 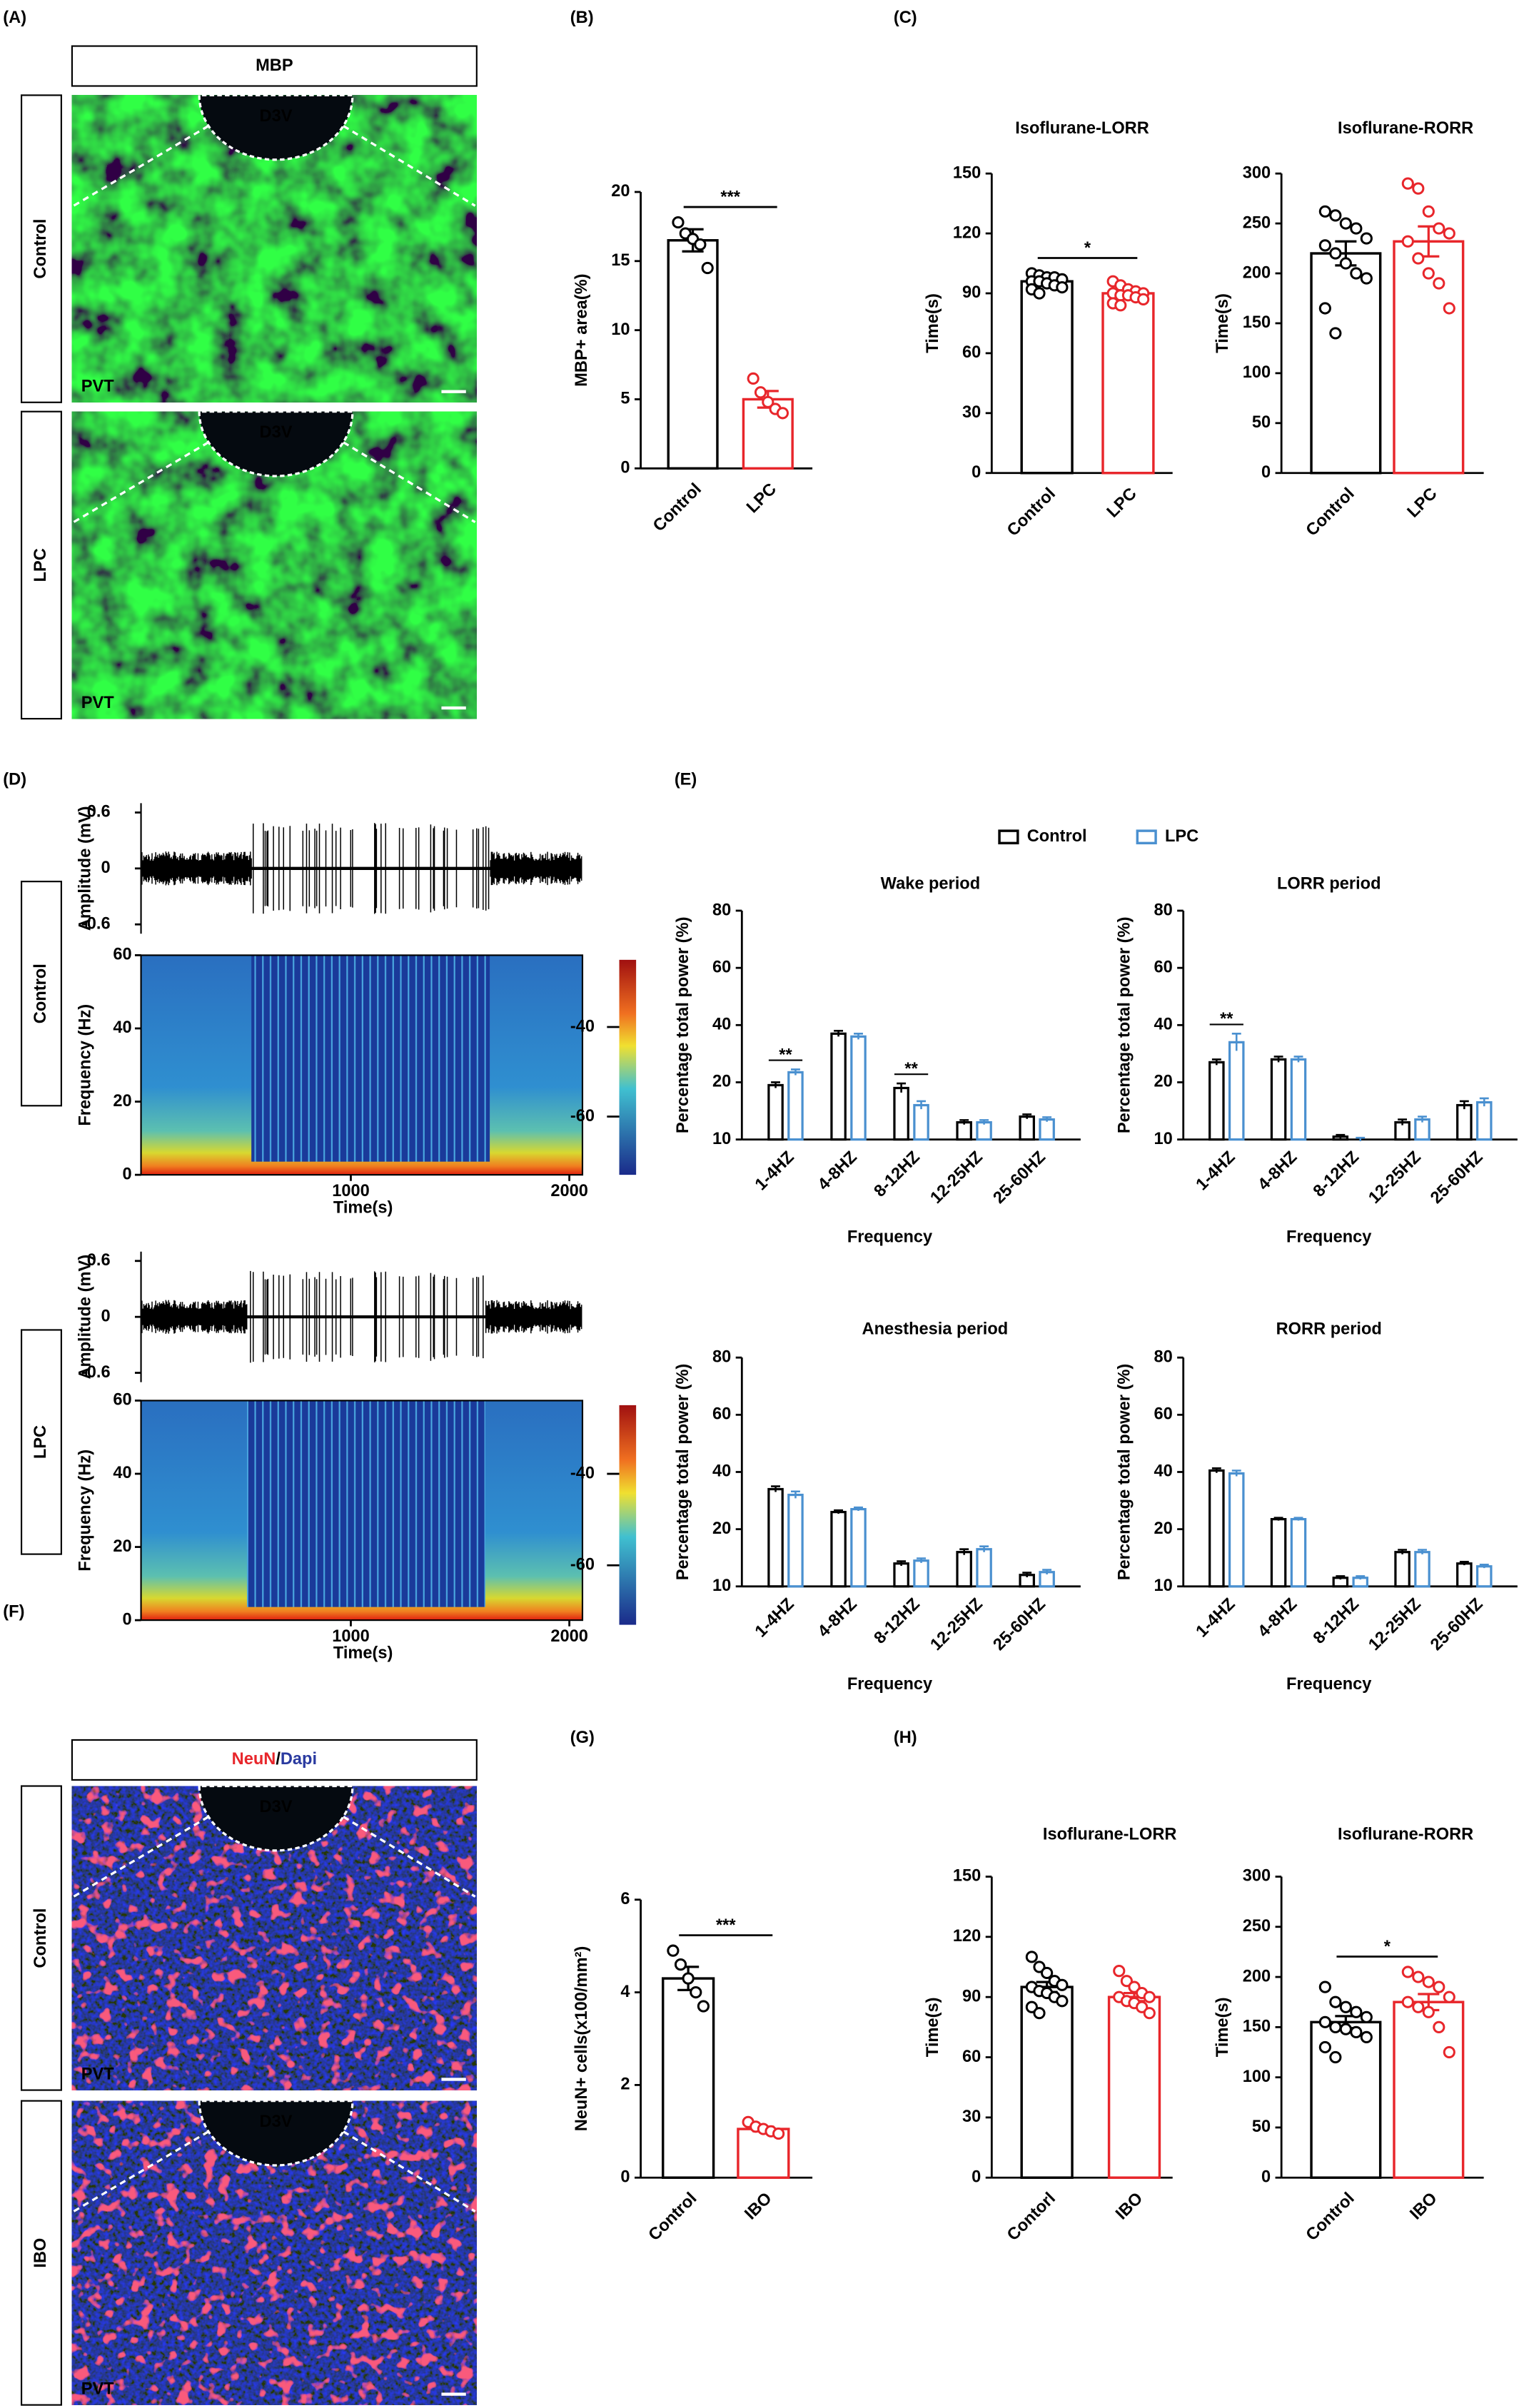 I want to click on x-axis-label: Frequency, so click(x=1329, y=1237).